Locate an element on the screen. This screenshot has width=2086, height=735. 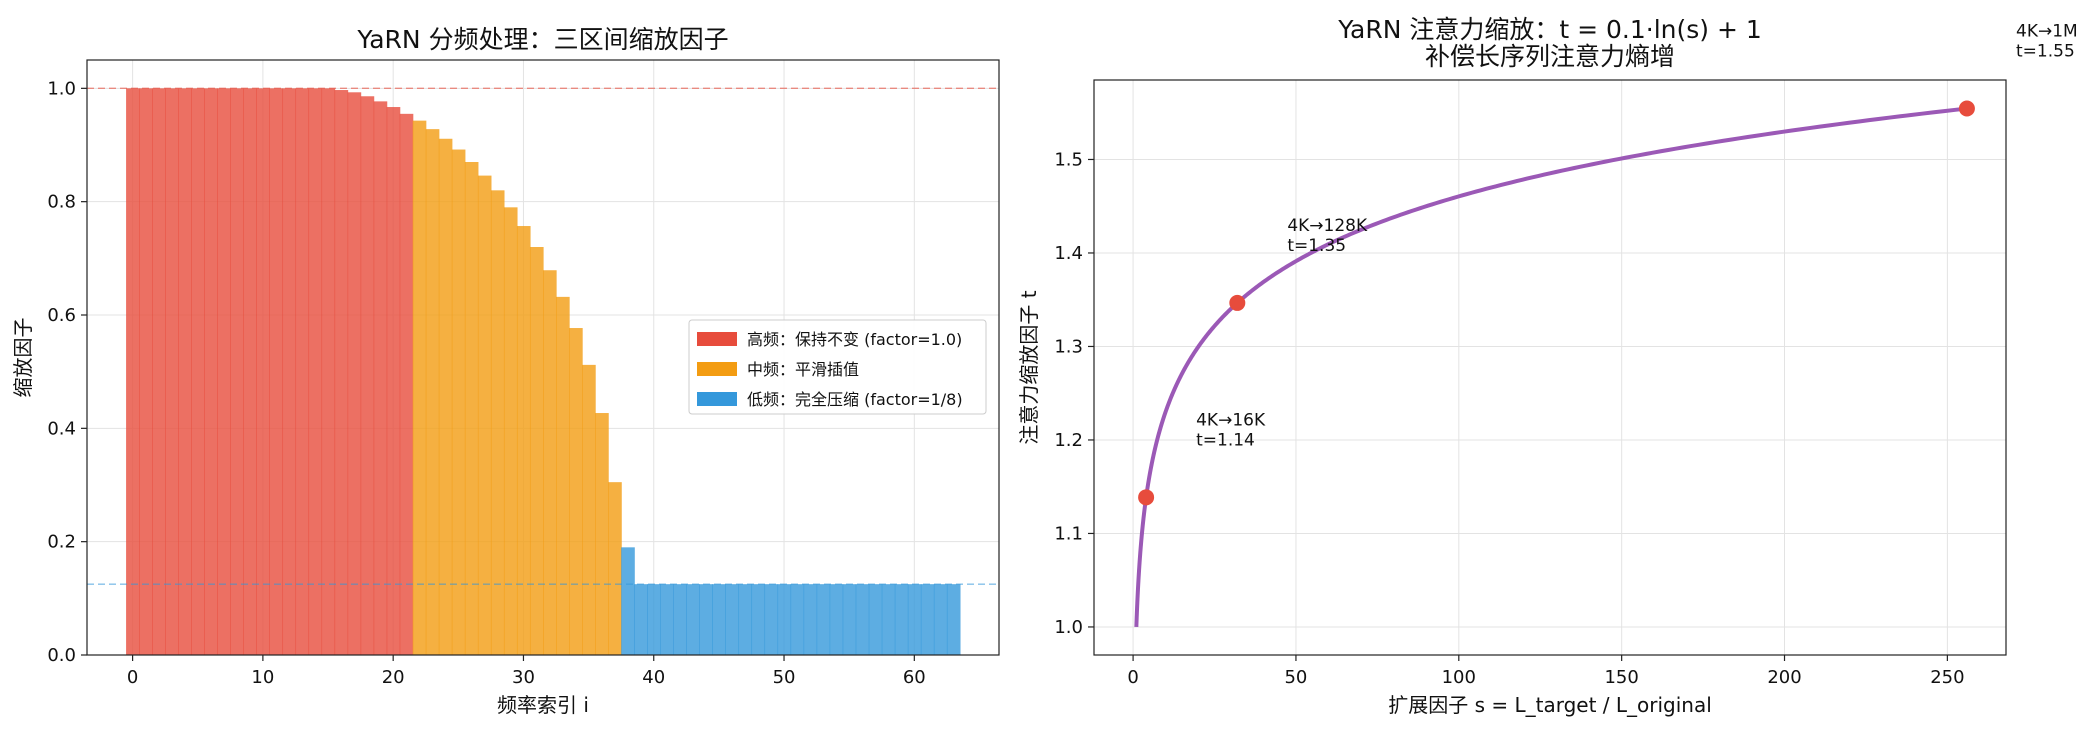
chart2-y-axis-label: 注意力缩放因子 t is located at coordinates (1029, 367).